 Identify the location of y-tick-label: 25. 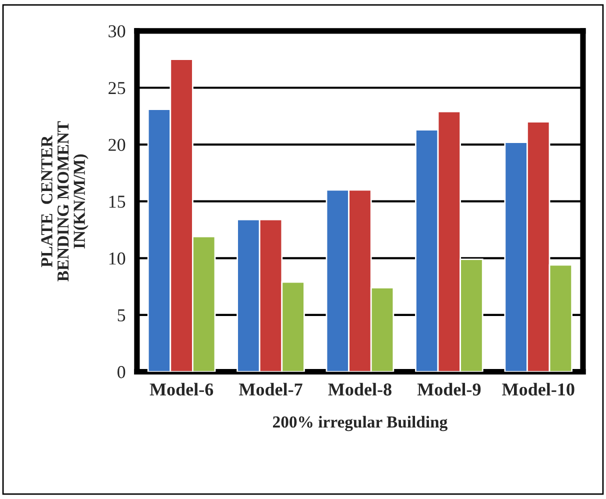
(117, 88).